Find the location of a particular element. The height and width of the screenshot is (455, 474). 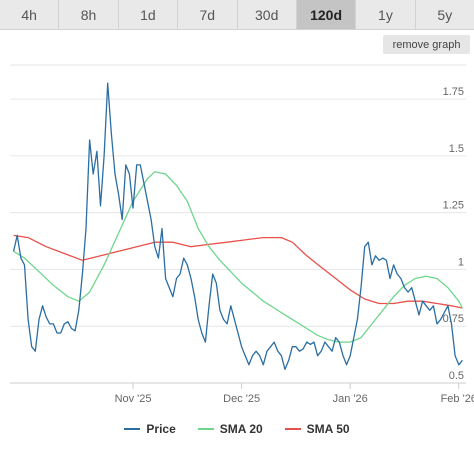

y-tick-label: 1.25 is located at coordinates (453, 206).